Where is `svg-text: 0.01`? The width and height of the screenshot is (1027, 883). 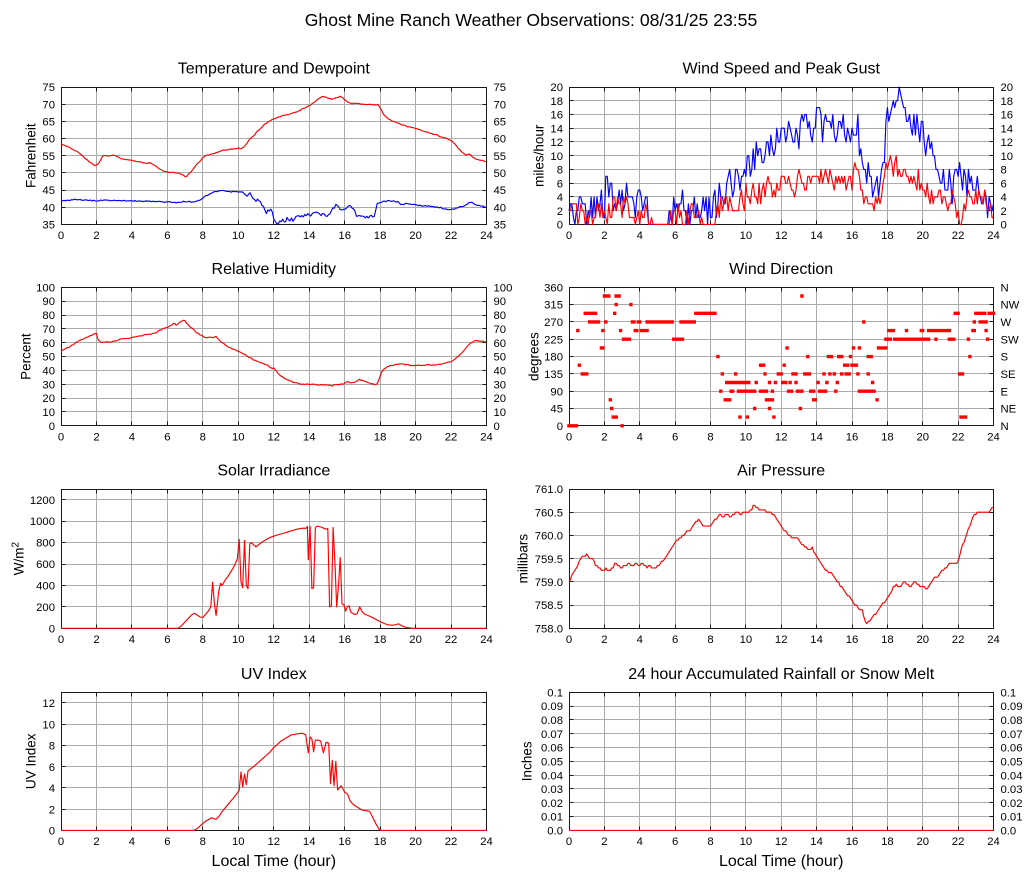
svg-text: 0.01 is located at coordinates (1012, 818).